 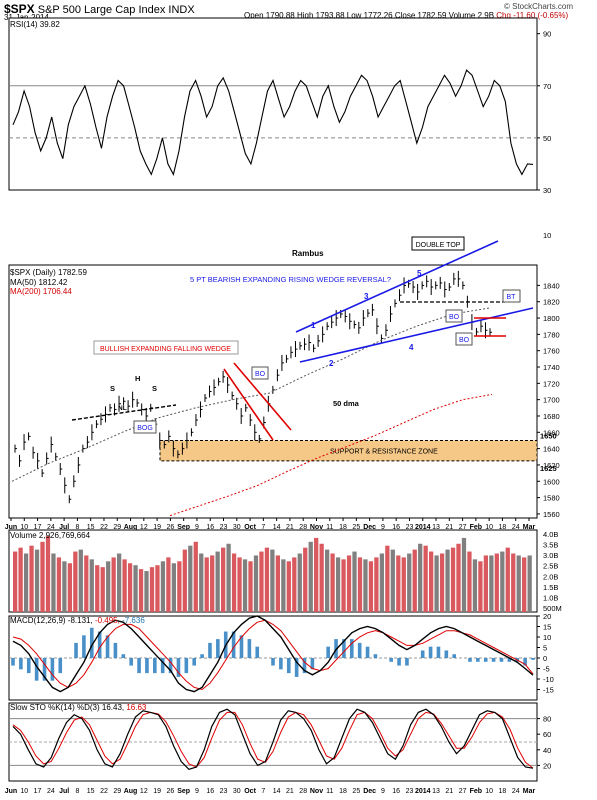 I want to click on volume-axis-tick-label: 2.0B, so click(x=550, y=576).